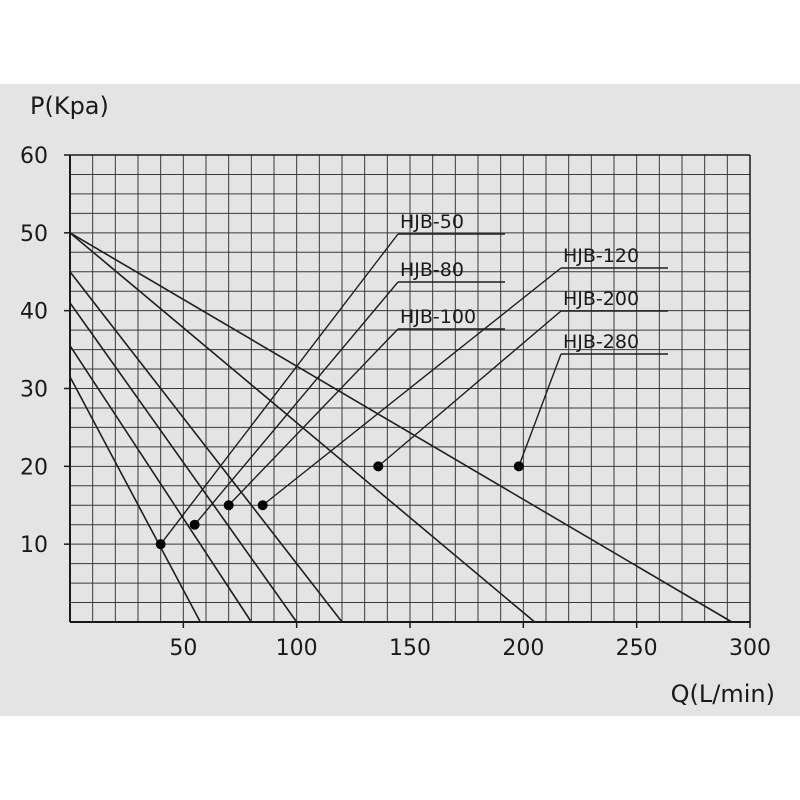 The height and width of the screenshot is (800, 800). What do you see at coordinates (601, 342) in the screenshot?
I see `series-label: HJB-280` at bounding box center [601, 342].